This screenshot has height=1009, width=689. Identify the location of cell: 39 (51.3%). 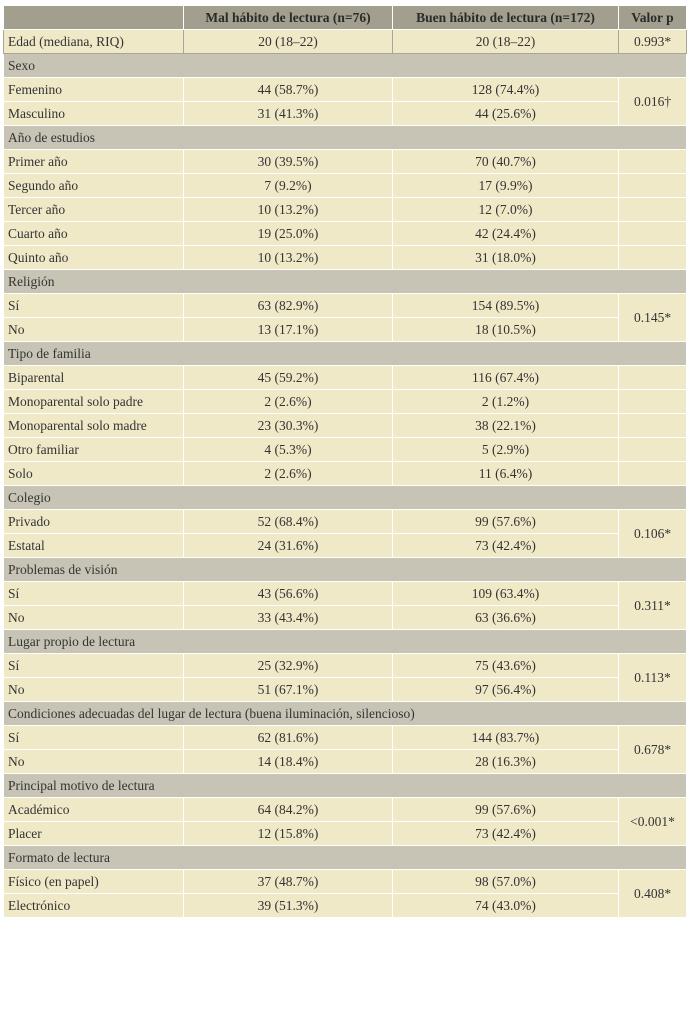
(288, 905).